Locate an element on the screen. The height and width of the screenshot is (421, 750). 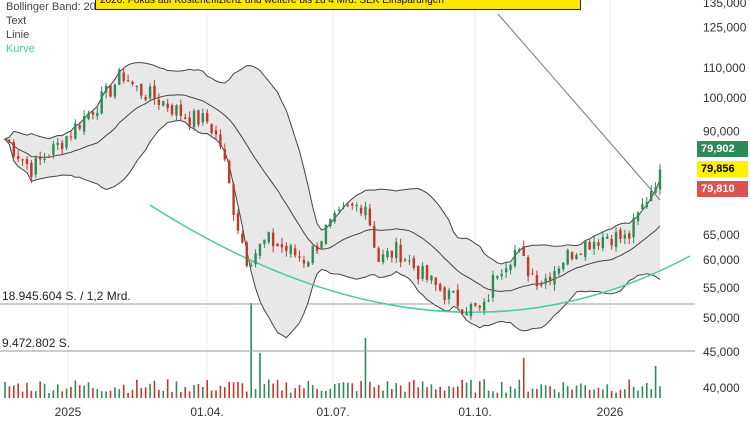
volume-label-lower: 9.472.802 S. is located at coordinates (36, 343).